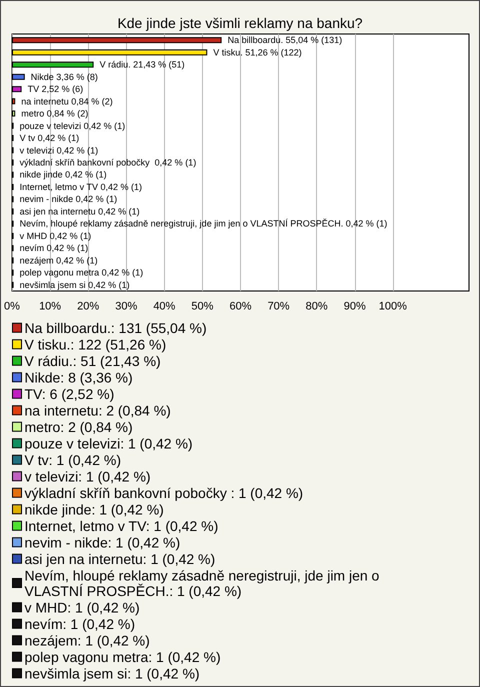 This screenshot has width=480, height=687. What do you see at coordinates (126, 306) in the screenshot?
I see `x-tick-label: 30%` at bounding box center [126, 306].